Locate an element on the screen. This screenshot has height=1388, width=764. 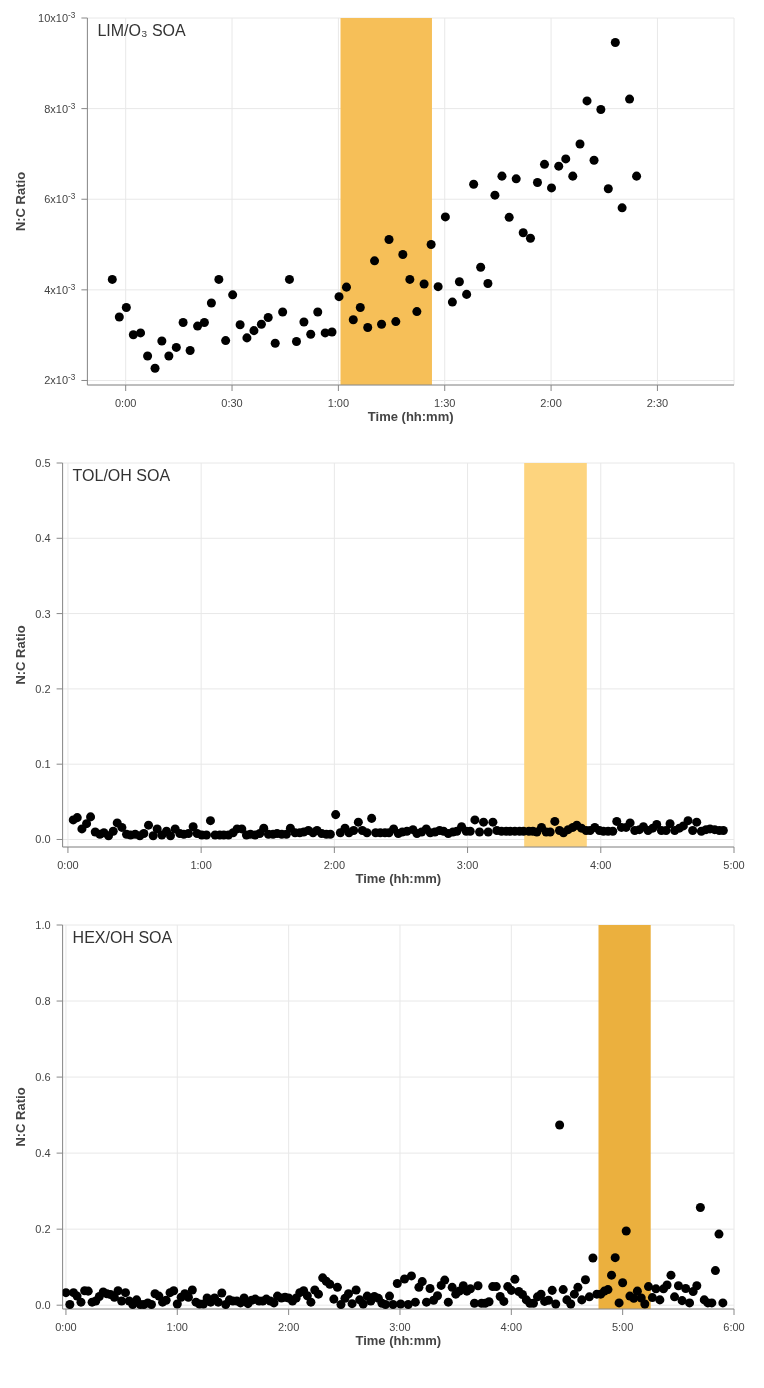
x-tick-label: 1:30 is located at coordinates (445, 403).